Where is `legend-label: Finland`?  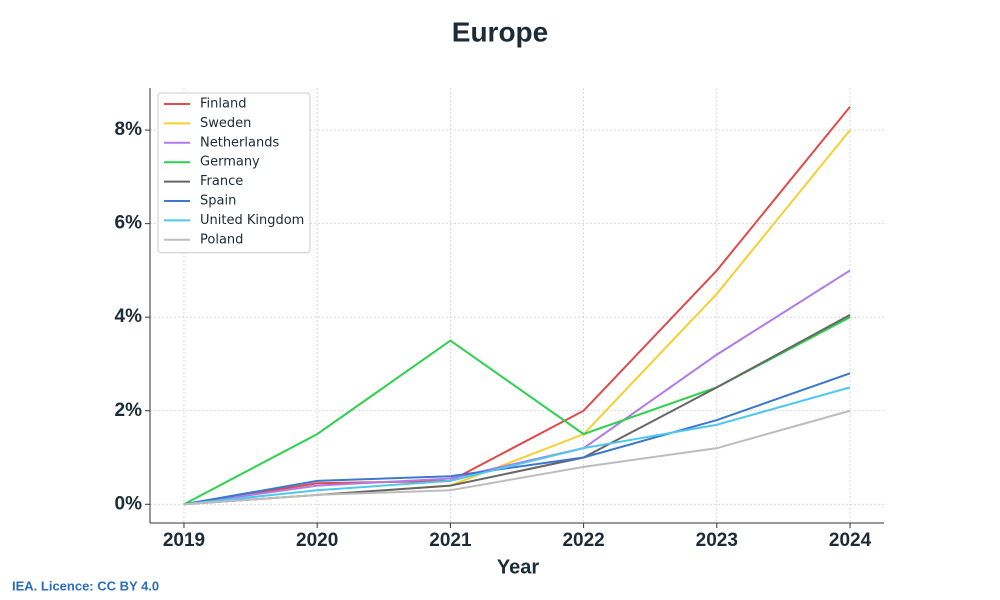
legend-label: Finland is located at coordinates (223, 104).